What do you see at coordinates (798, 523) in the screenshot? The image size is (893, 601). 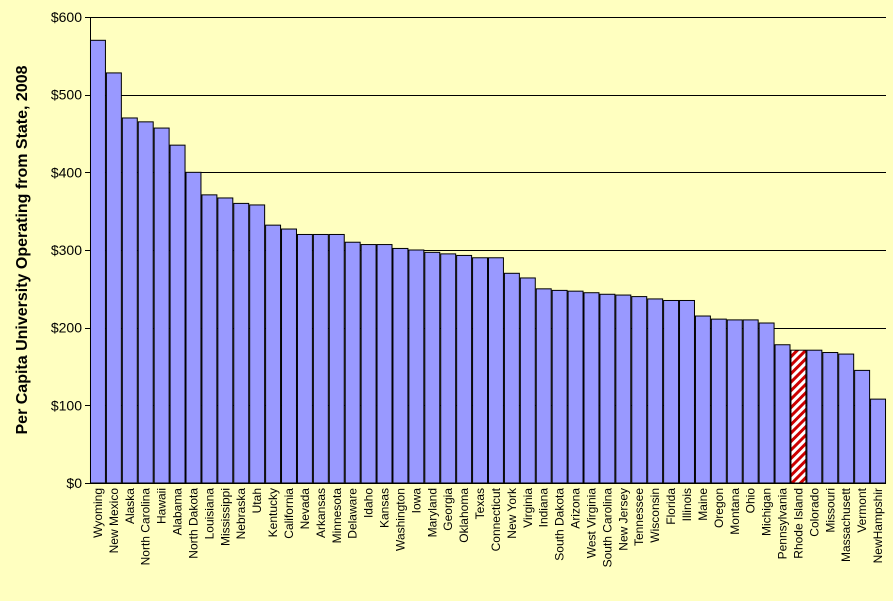 I see `category-label-rhode-island: Rhode Island` at bounding box center [798, 523].